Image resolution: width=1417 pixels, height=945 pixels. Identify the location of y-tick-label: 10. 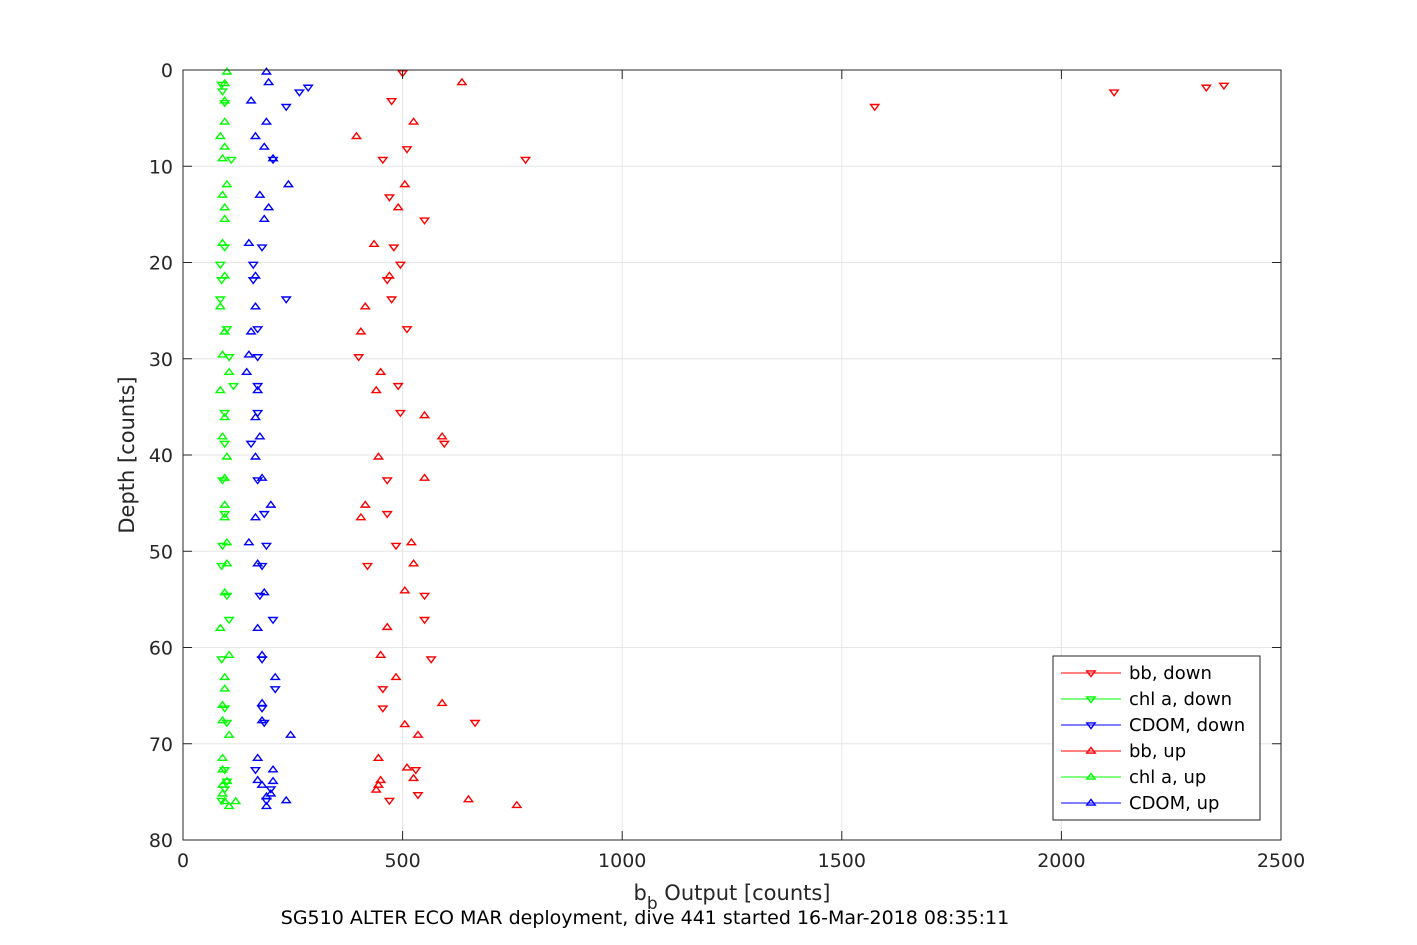
(161, 167).